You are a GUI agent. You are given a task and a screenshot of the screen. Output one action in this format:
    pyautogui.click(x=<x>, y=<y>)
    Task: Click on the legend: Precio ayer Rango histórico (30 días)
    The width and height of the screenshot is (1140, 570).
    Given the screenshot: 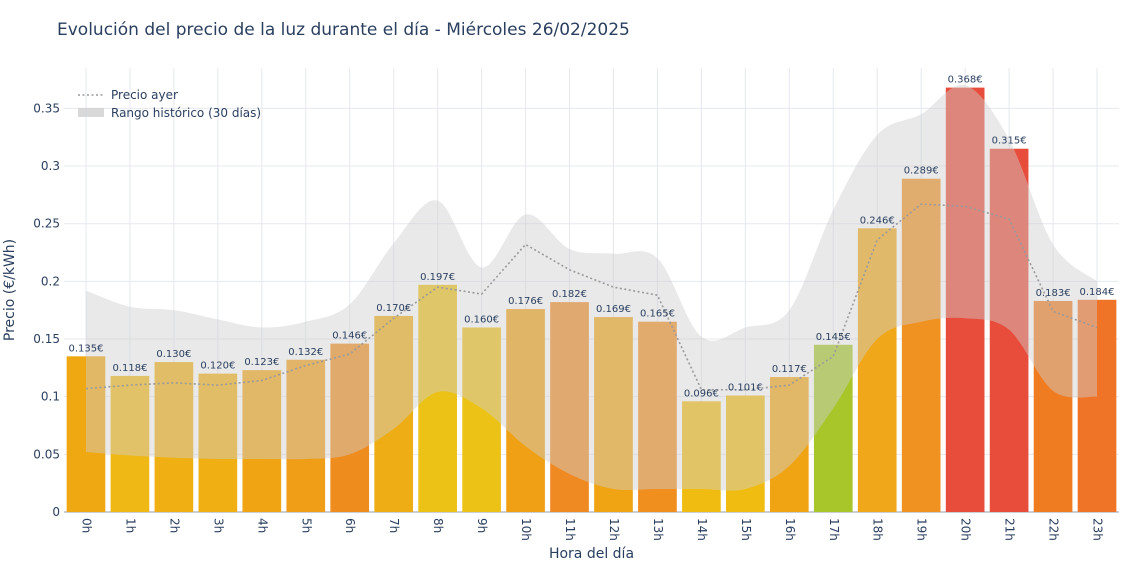 What is the action you would take?
    pyautogui.click(x=169, y=104)
    